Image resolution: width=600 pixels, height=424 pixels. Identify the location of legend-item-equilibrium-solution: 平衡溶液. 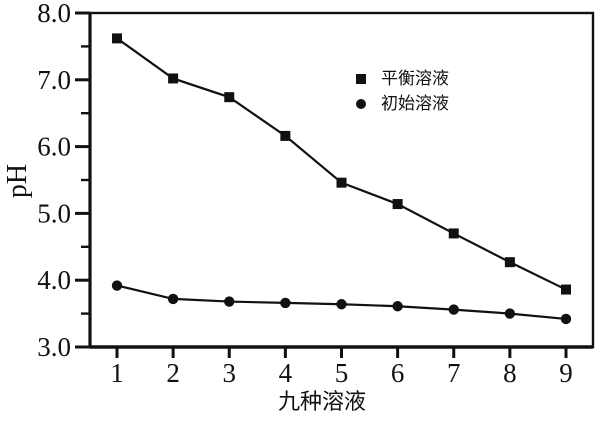
(402, 78).